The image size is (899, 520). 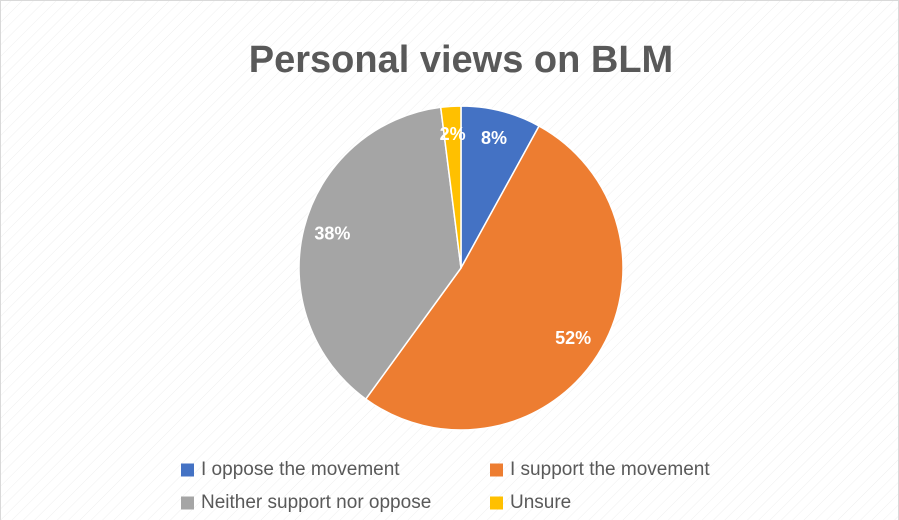 I want to click on data-label: 8%, so click(x=494, y=138).